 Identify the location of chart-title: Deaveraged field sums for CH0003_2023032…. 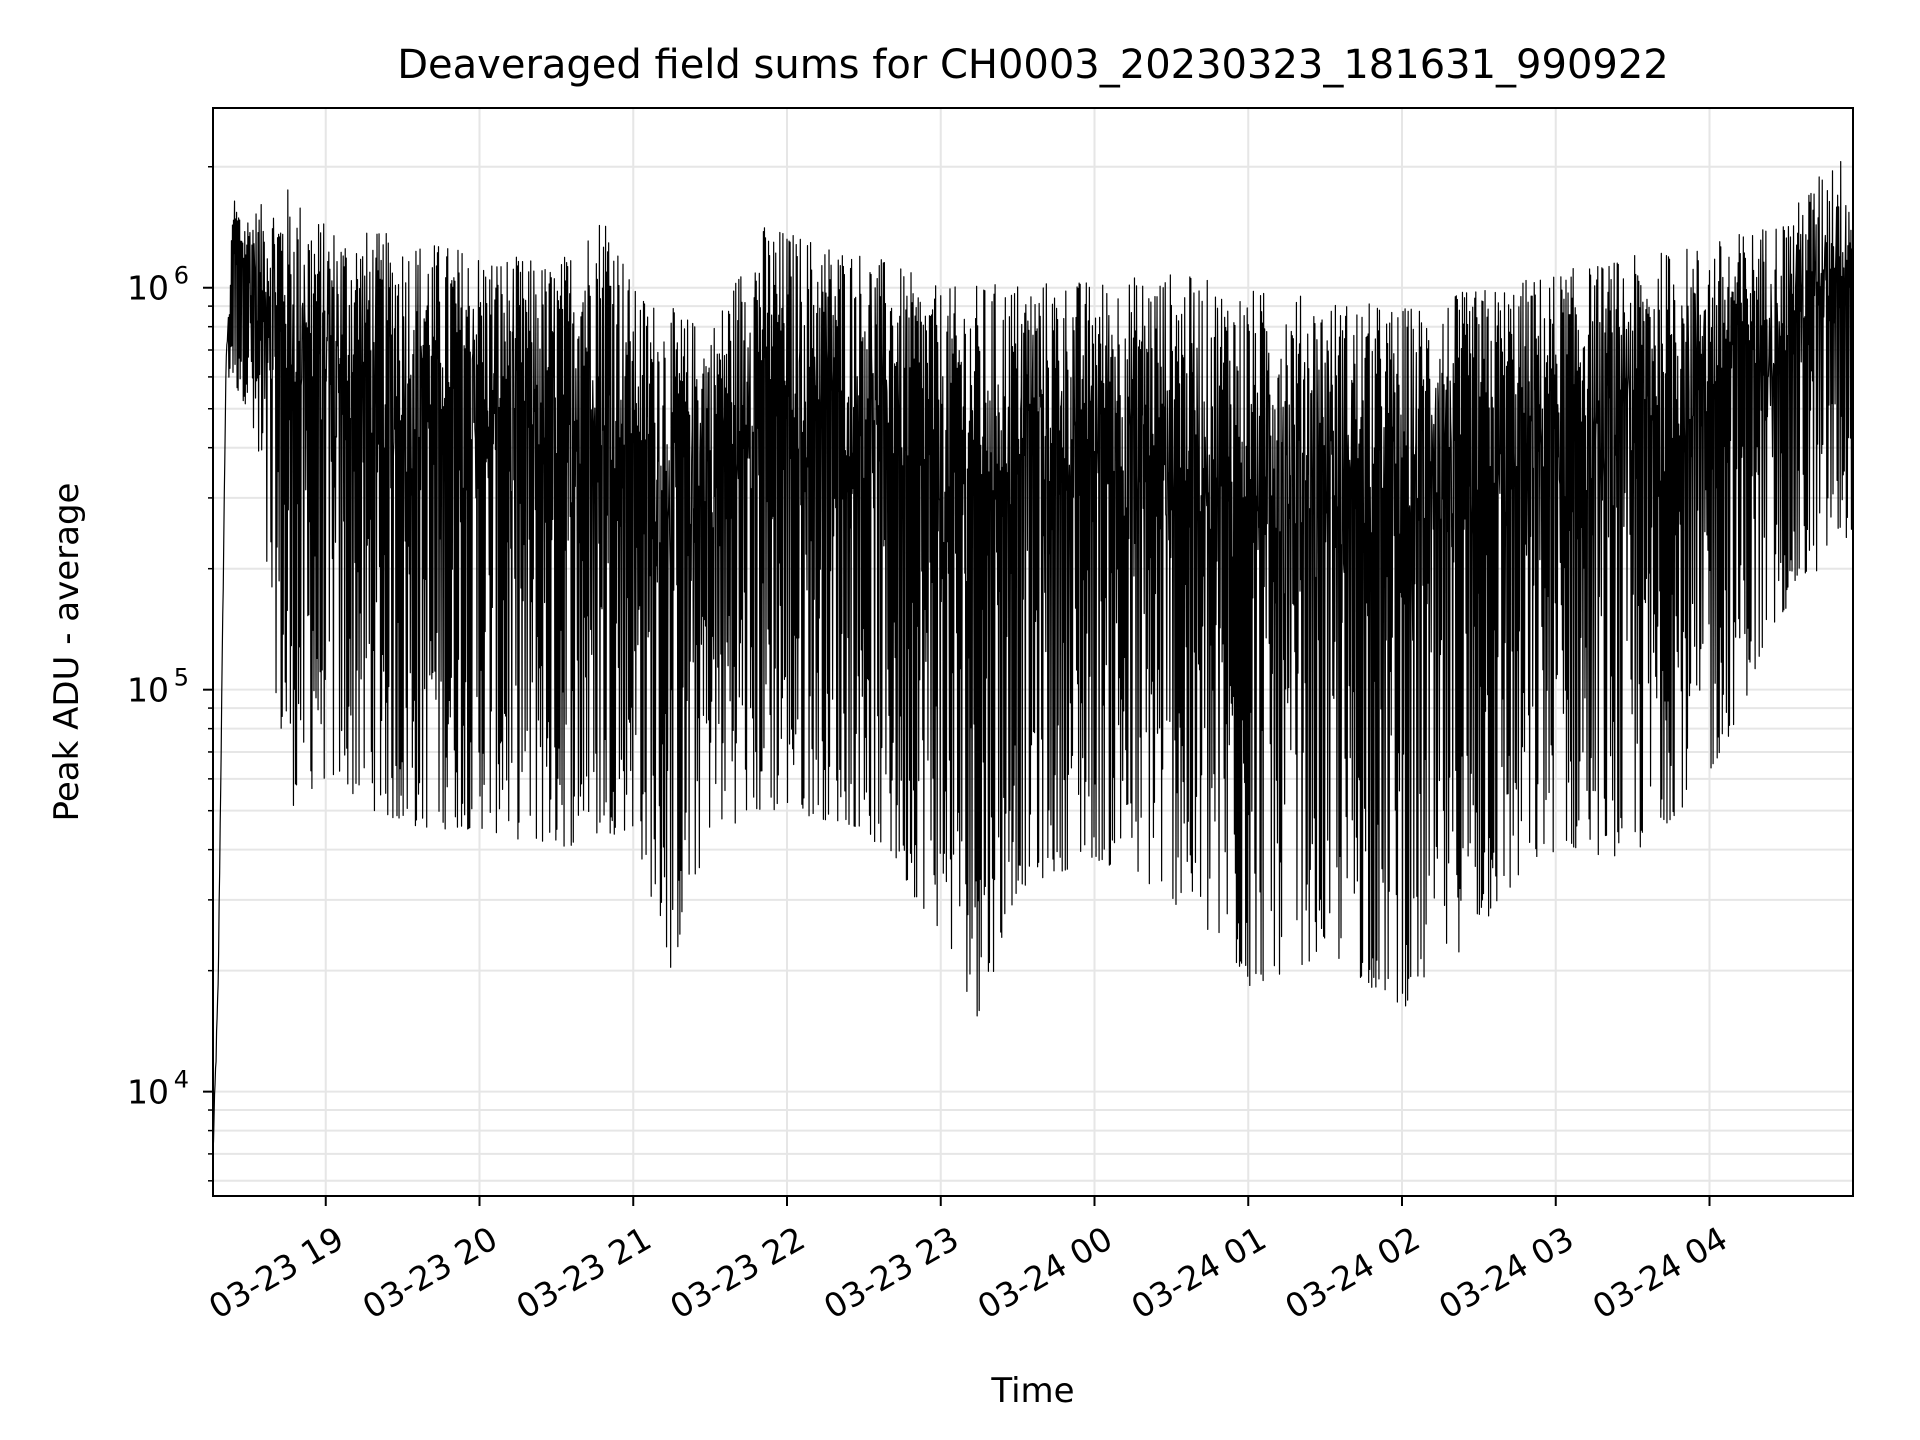
(1033, 65).